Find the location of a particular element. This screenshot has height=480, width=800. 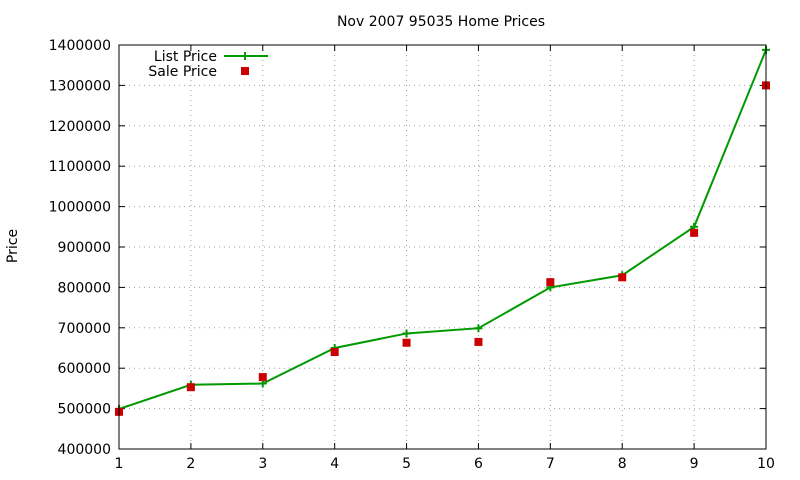

legend-marker-list-price is located at coordinates (245, 56).